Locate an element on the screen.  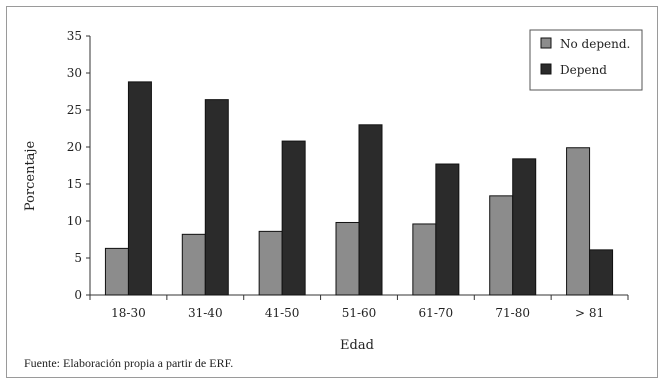
x-tick-label: 41-50 is located at coordinates (282, 313).